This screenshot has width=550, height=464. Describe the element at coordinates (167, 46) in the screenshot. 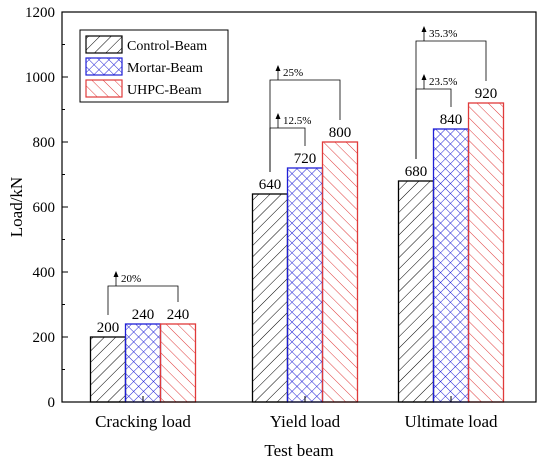

I see `legend-label-control-beam: Control-Beam` at that location.